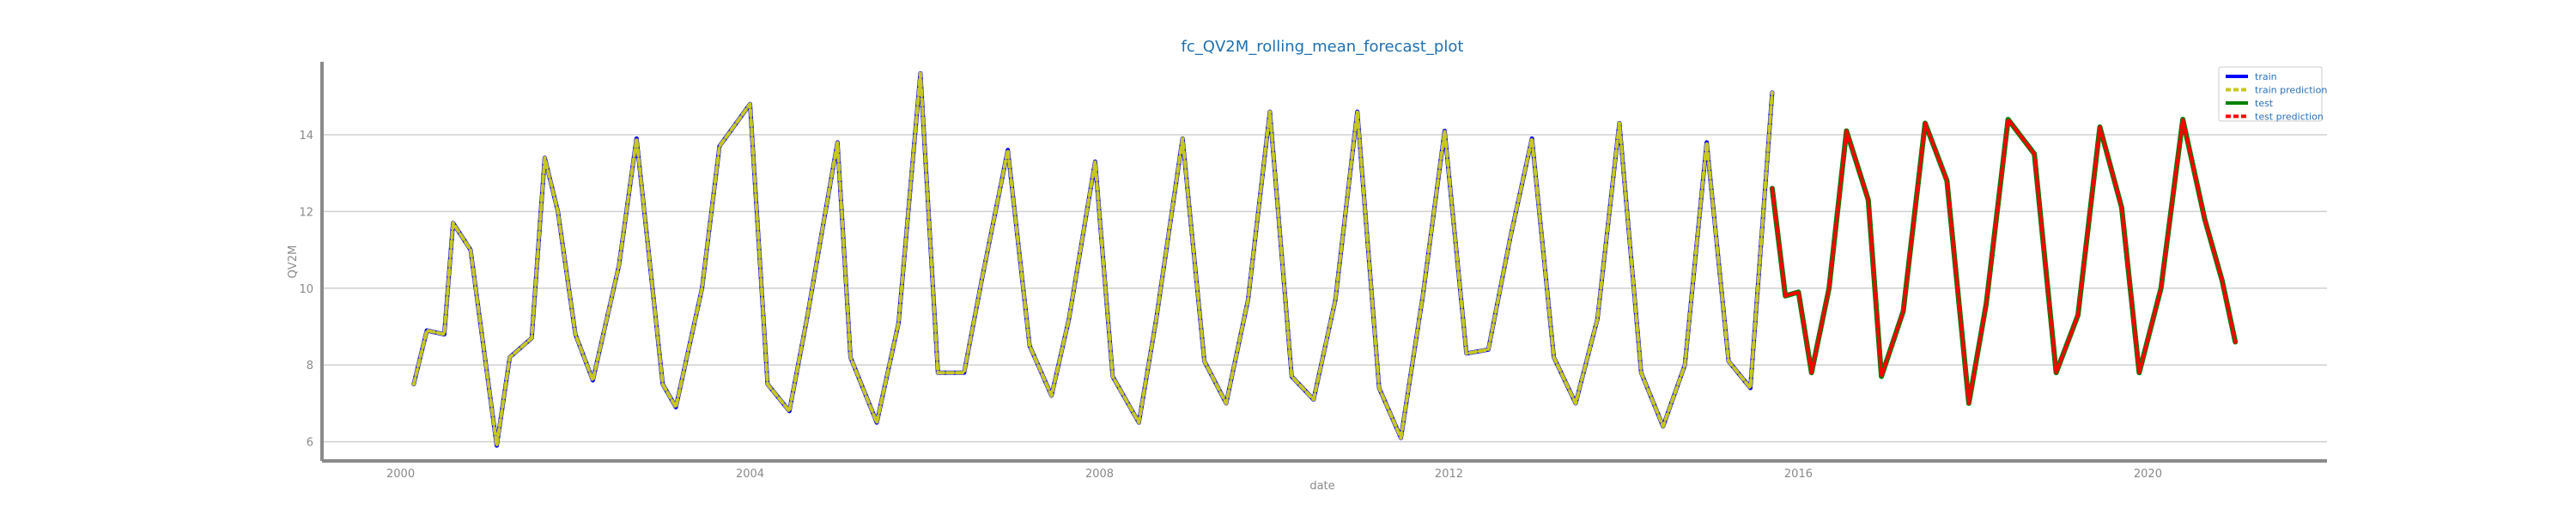 The image size is (2576, 515). What do you see at coordinates (293, 262) in the screenshot?
I see `y-axis-title: QV2M` at bounding box center [293, 262].